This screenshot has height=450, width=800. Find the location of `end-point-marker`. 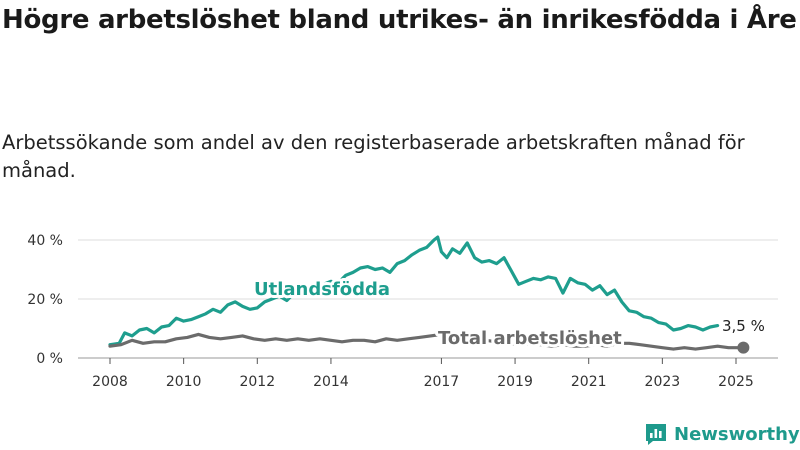

end-point-marker is located at coordinates (743, 347).